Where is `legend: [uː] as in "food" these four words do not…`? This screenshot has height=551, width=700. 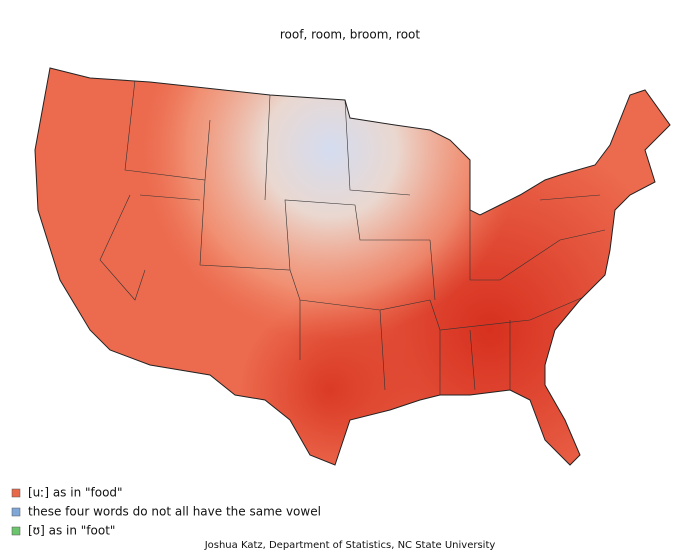 legend: [uː] as in "food" these four words do not… is located at coordinates (166, 512).